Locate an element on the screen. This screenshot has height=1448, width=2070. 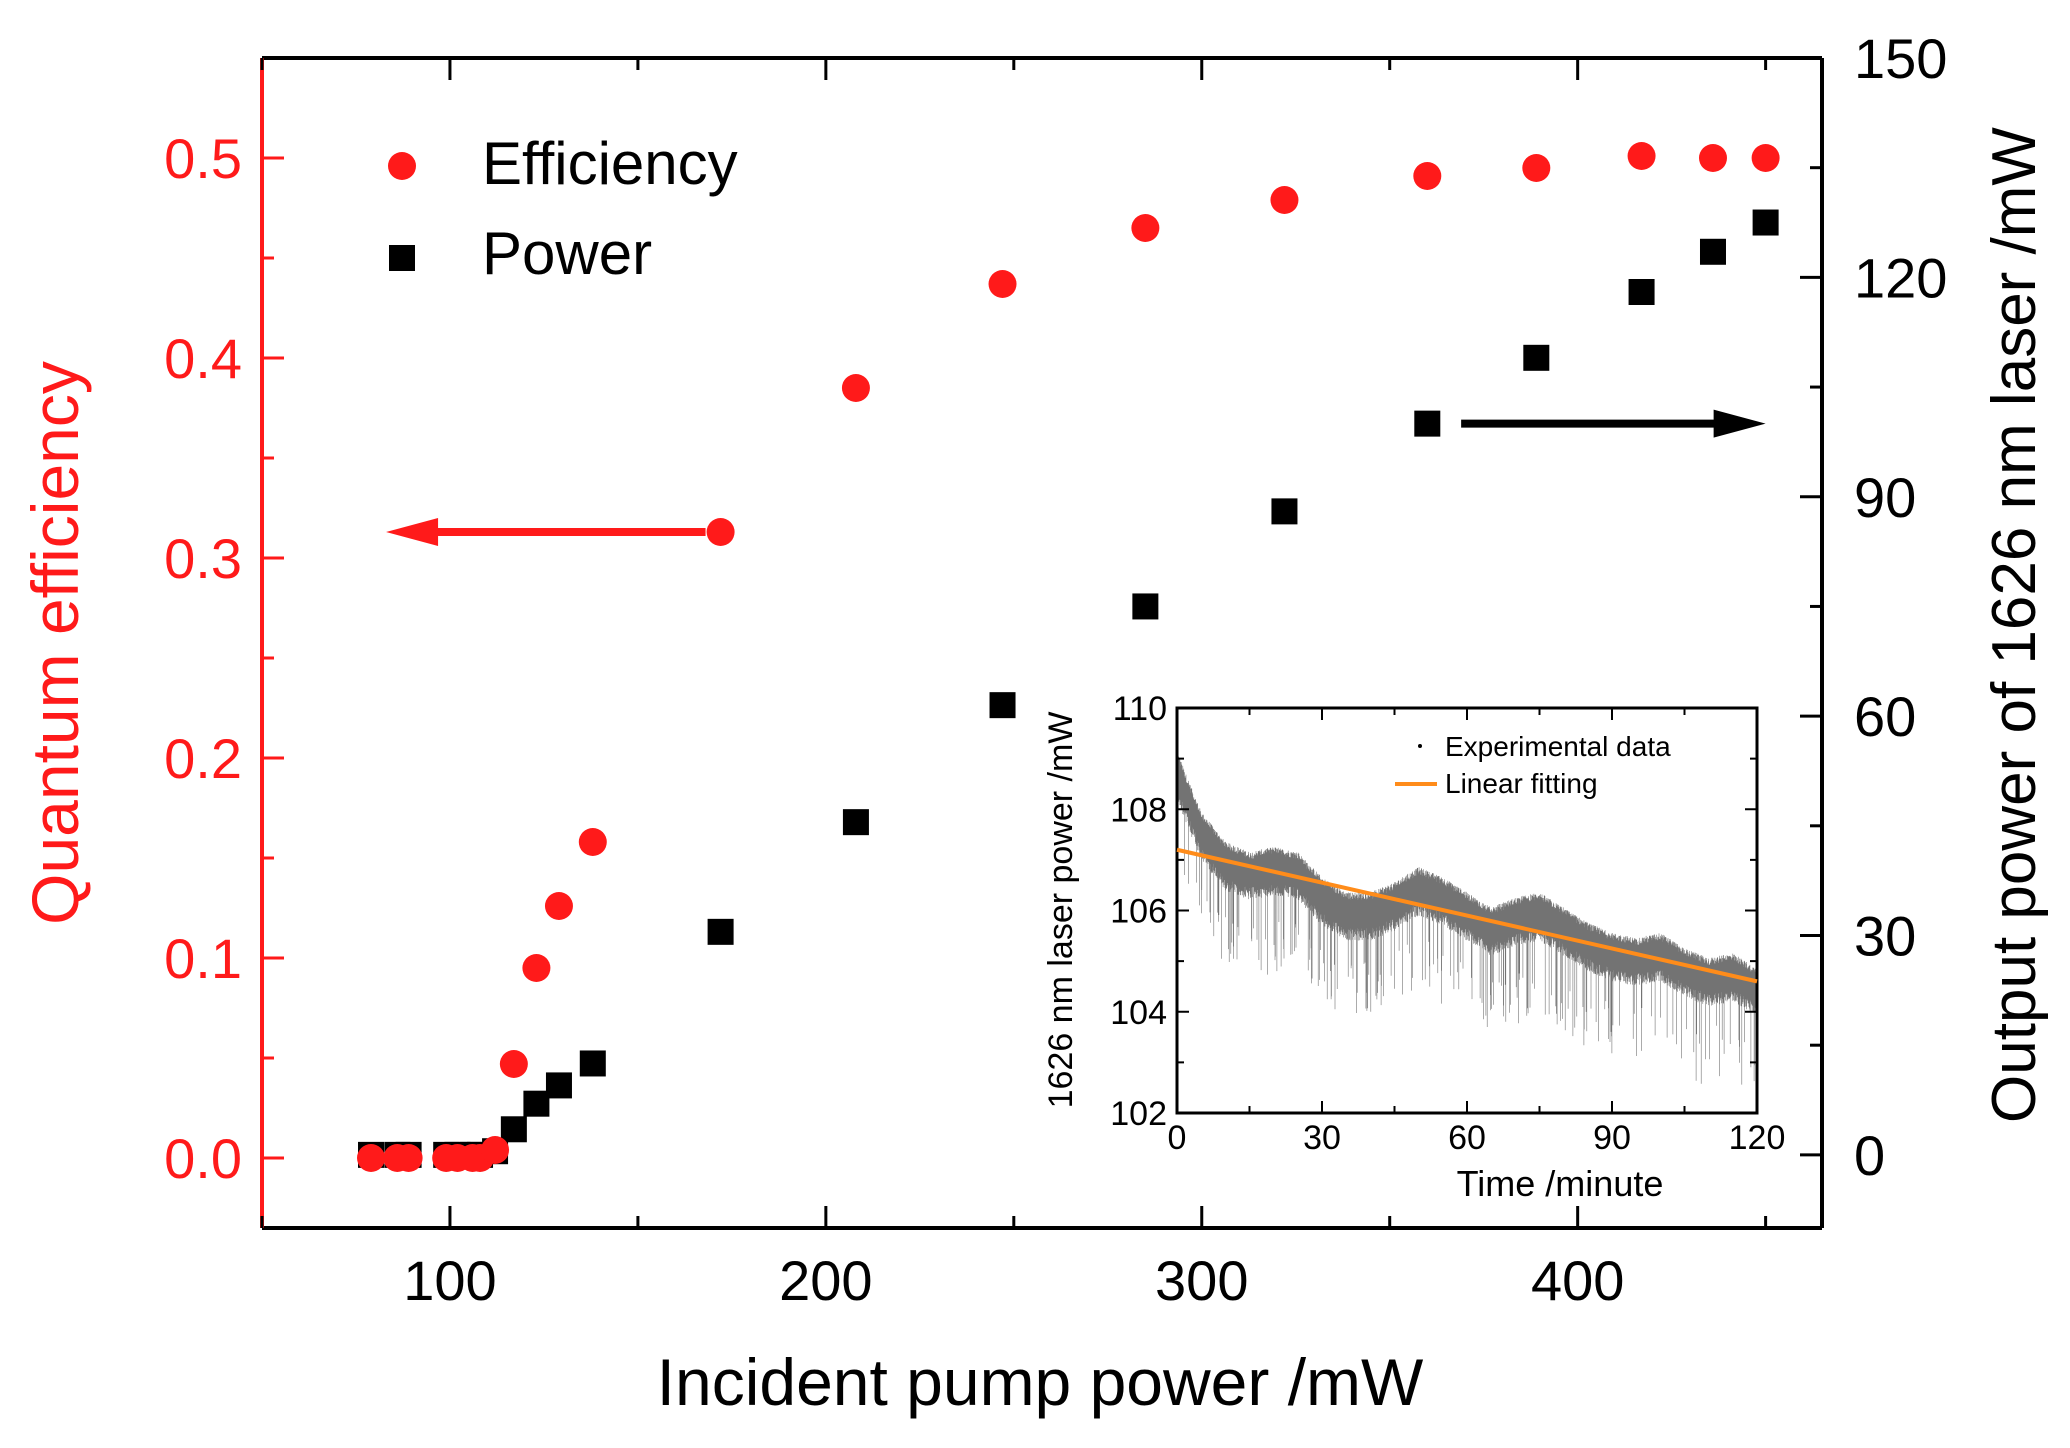
x-tick-label: 200 is located at coordinates (825, 1280).